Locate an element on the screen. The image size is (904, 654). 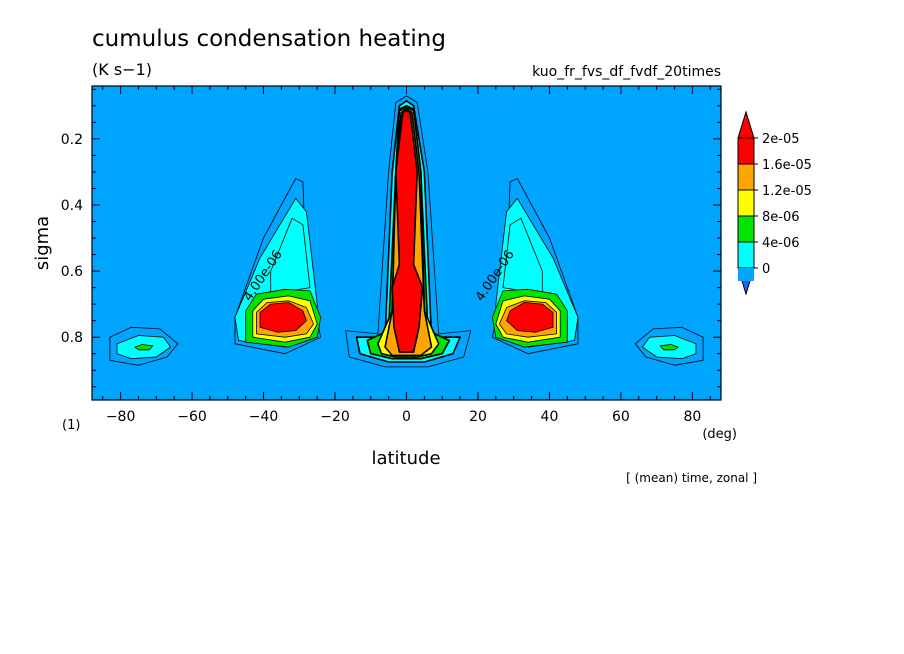
x-tick-label: −20 is located at coordinates (335, 417).